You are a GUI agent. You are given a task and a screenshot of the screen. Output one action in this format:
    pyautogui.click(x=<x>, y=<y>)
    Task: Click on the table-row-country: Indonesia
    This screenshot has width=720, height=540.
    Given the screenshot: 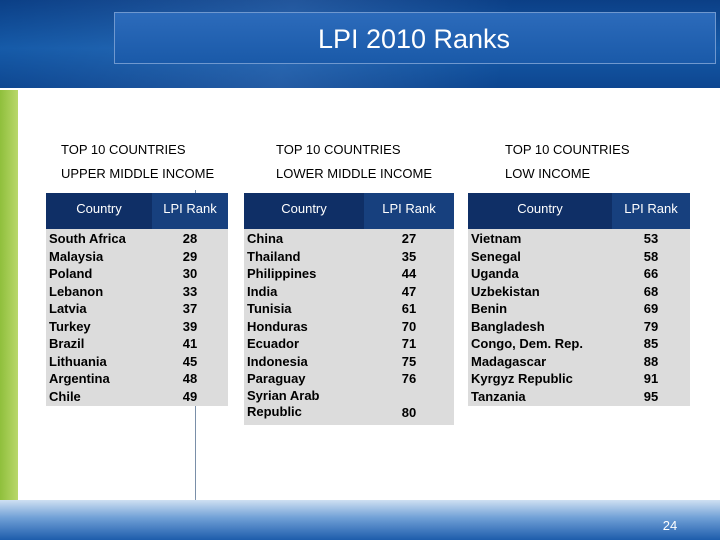 What is the action you would take?
    pyautogui.click(x=277, y=362)
    